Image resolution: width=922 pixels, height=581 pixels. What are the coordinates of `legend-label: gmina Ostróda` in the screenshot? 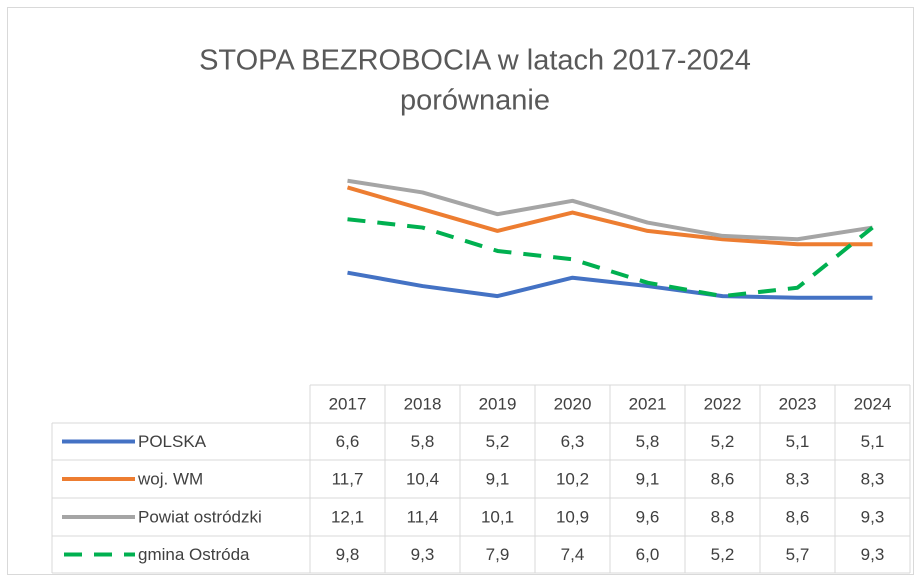 It's located at (194, 554).